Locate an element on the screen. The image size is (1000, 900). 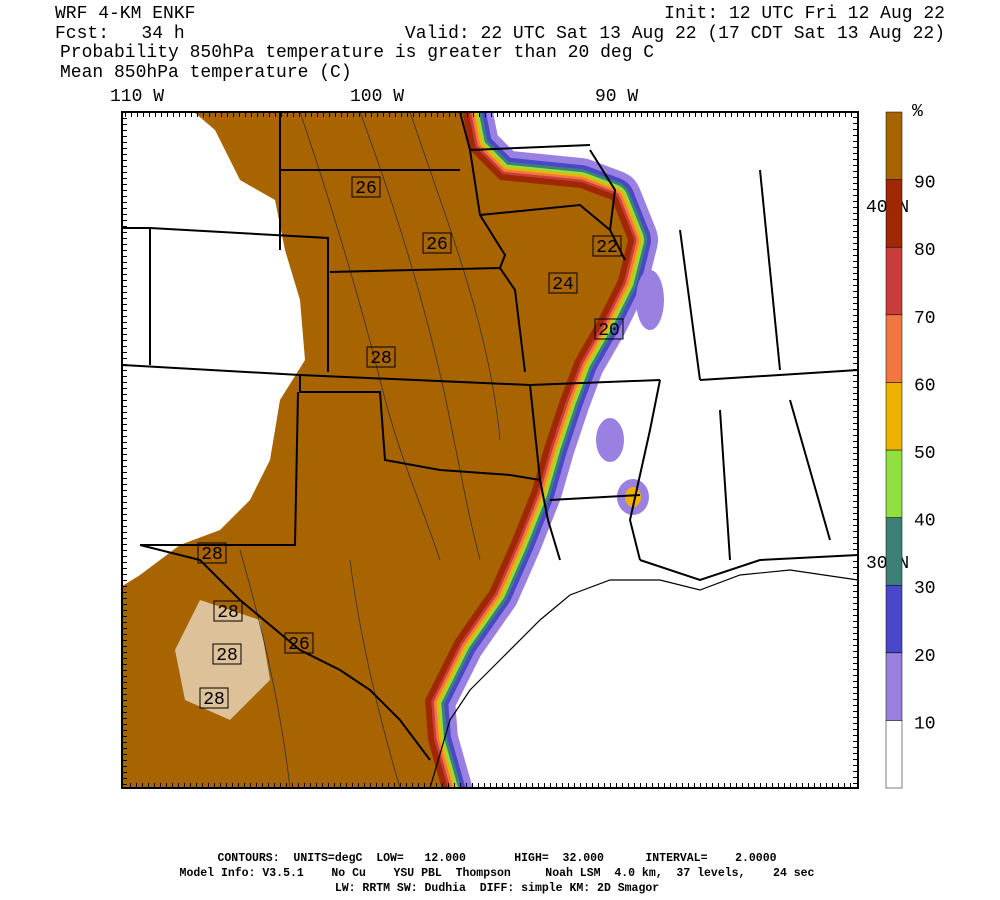
colorbar: 10 20 30 40 50 60 70 80 90% is located at coordinates (910, 445).